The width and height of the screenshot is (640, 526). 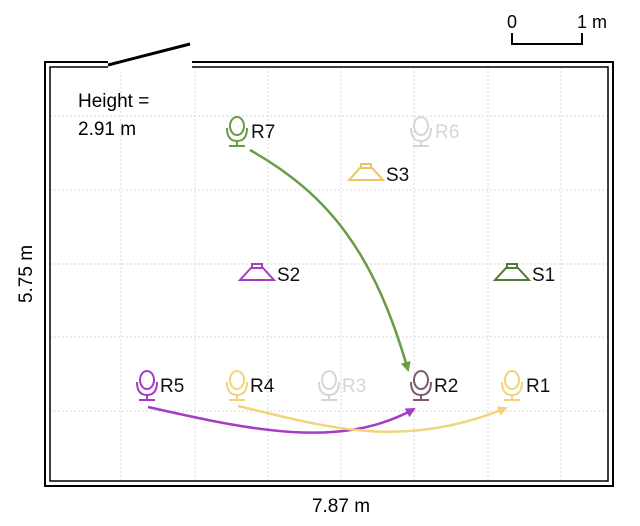 I want to click on height-label-line1: Height =, so click(x=113, y=101).